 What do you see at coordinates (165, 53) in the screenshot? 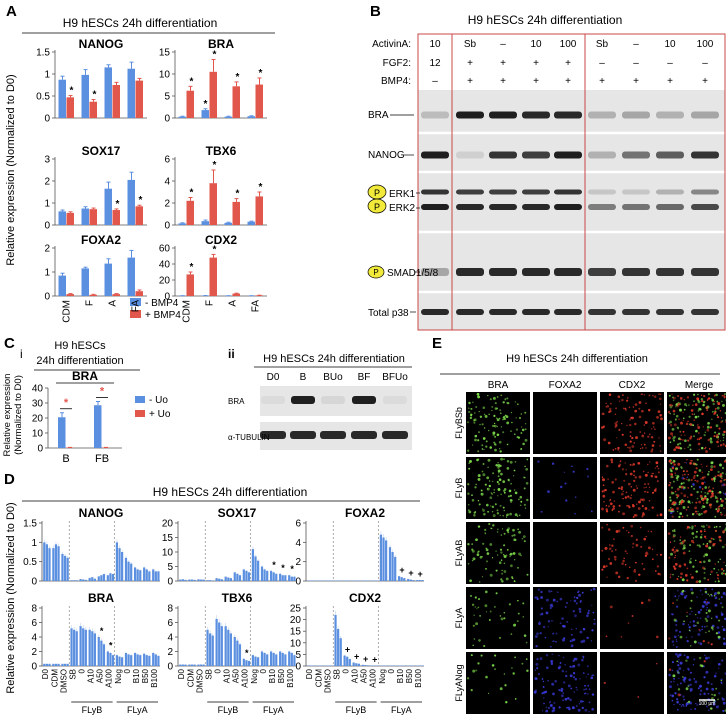
I see `y-tick-label: 15` at bounding box center [165, 53].